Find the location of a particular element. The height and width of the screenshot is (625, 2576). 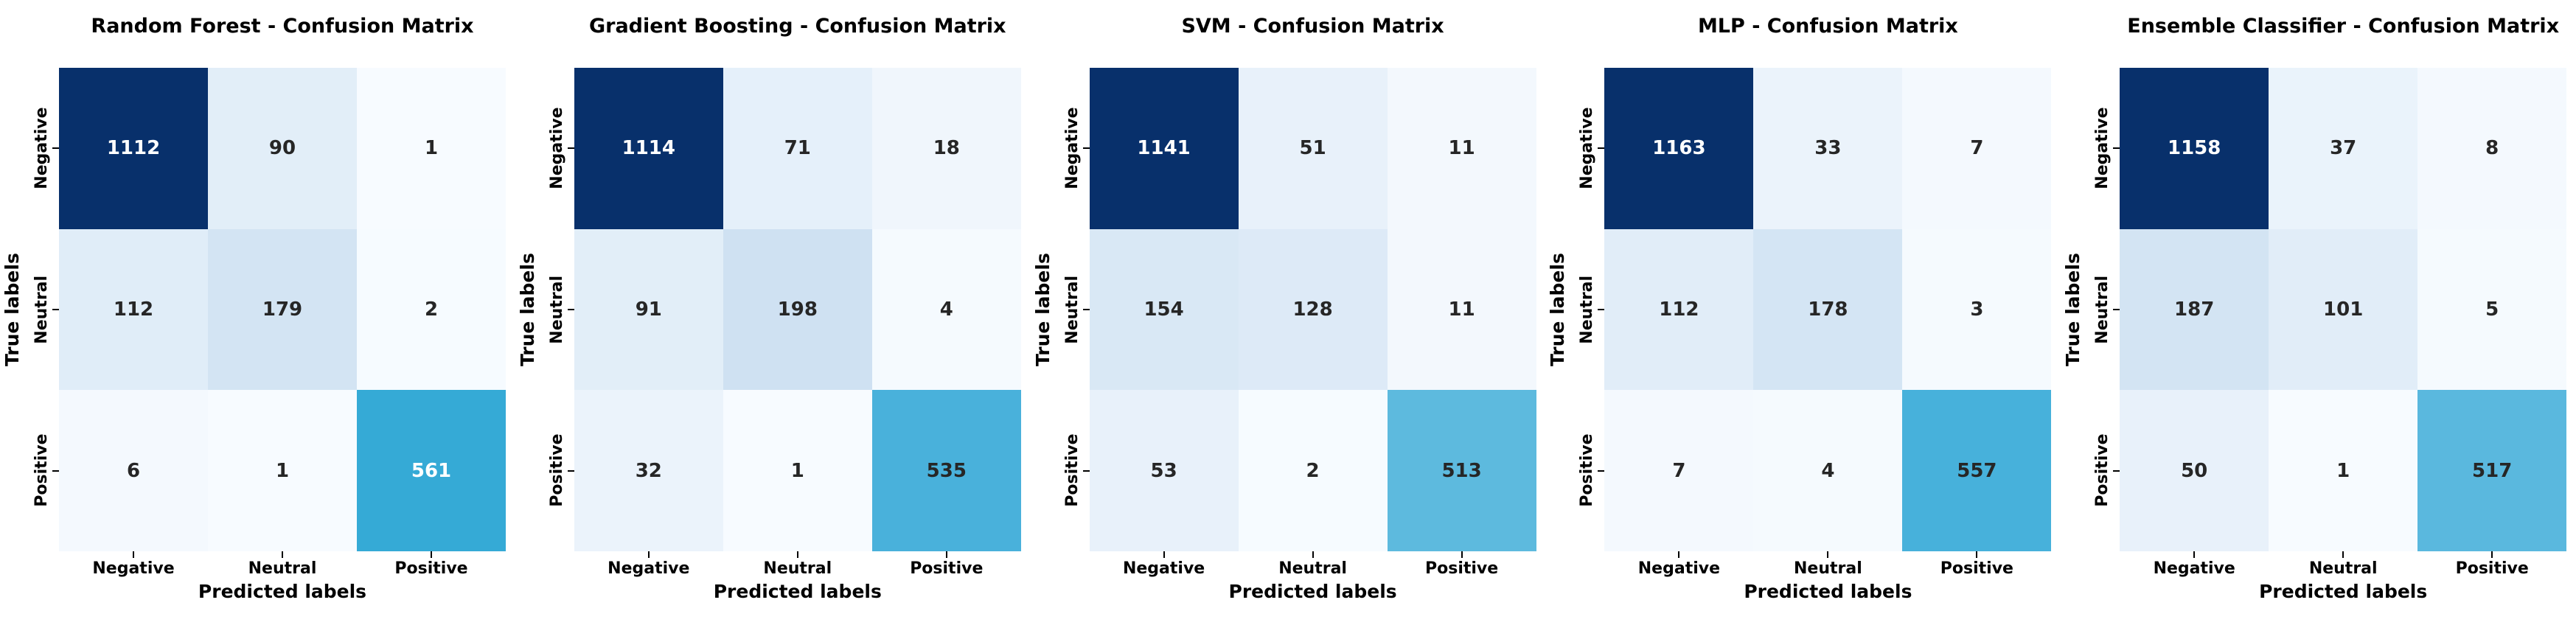

heatmap-cell: 198 is located at coordinates (798, 309).